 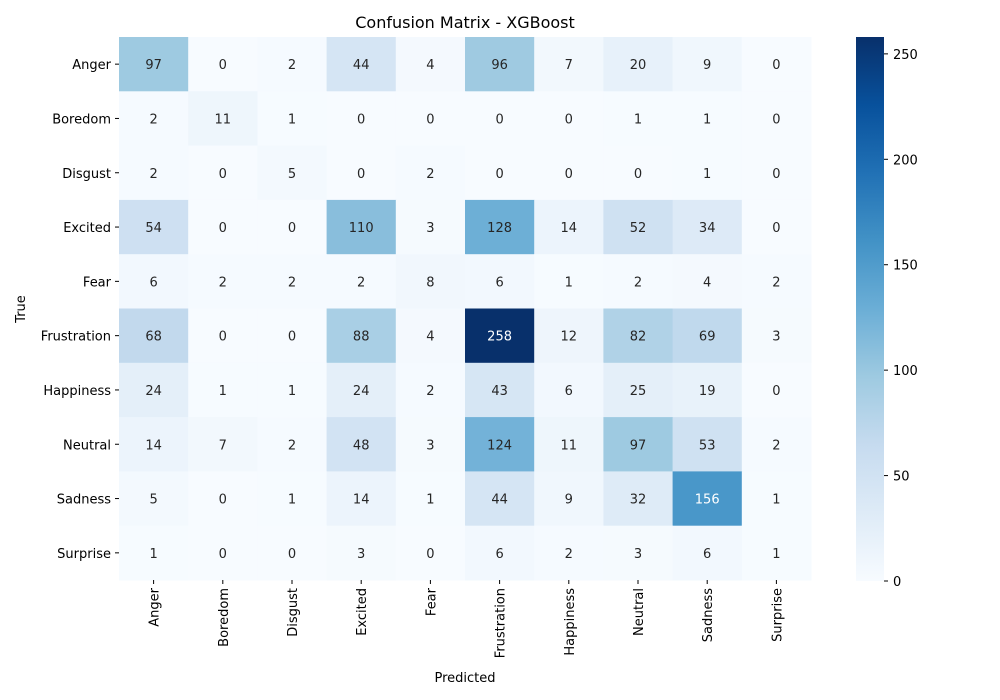 What do you see at coordinates (87, 445) in the screenshot?
I see `y-tick-label: Neutral` at bounding box center [87, 445].